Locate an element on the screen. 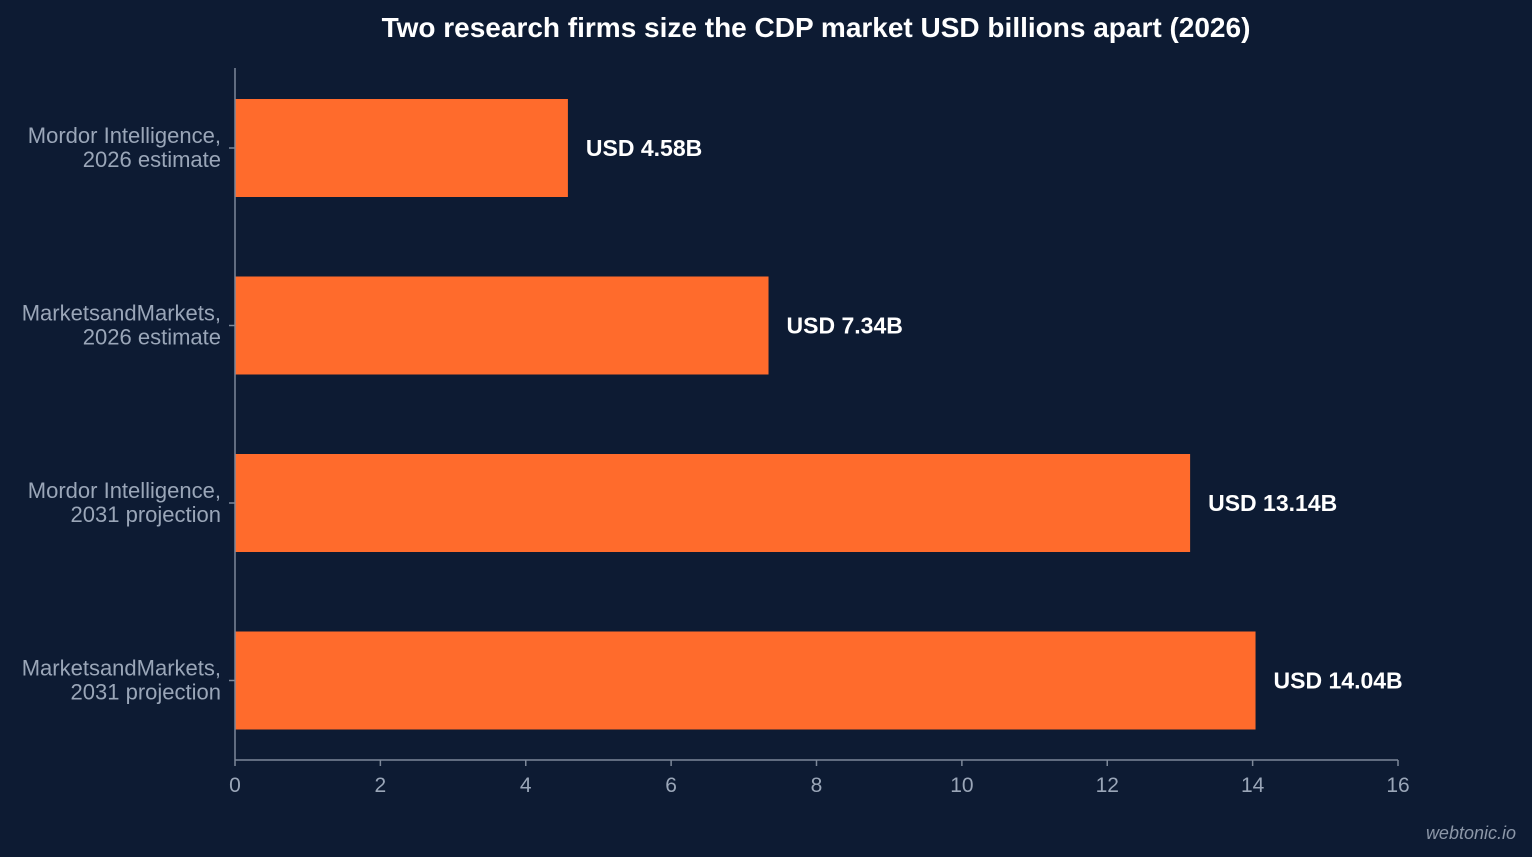  data-label: USD 4.58B is located at coordinates (644, 148).